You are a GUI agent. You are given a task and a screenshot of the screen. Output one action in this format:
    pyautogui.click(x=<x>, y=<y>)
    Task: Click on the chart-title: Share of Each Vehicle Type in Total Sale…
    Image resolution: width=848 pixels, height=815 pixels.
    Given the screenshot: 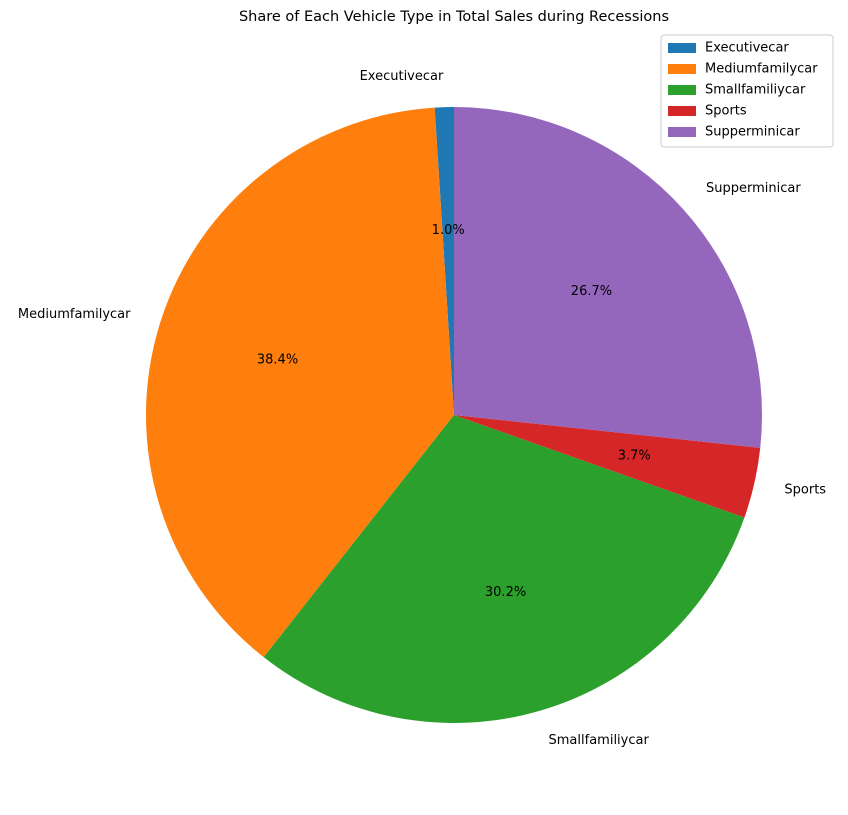 What is the action you would take?
    pyautogui.click(x=454, y=17)
    